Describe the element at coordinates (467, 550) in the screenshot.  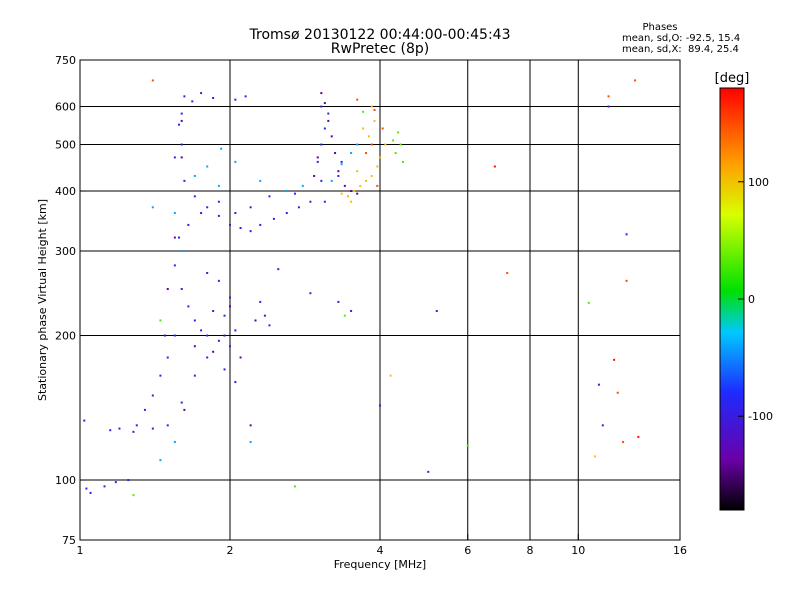
I see `x-tick-label: 6` at that location.